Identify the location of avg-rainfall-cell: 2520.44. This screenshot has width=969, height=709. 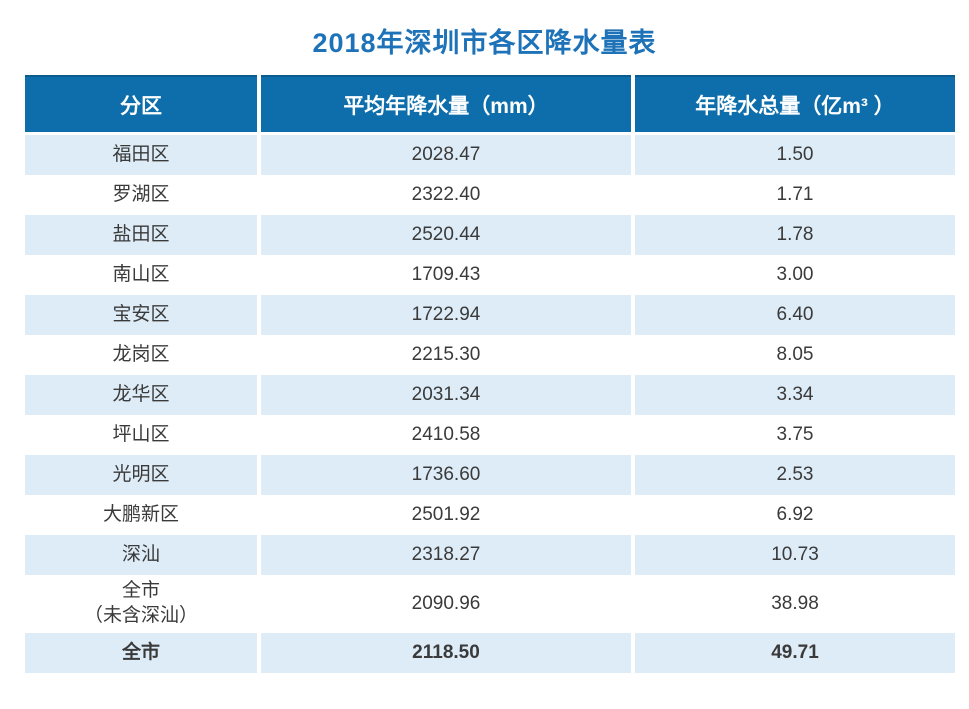
(447, 235).